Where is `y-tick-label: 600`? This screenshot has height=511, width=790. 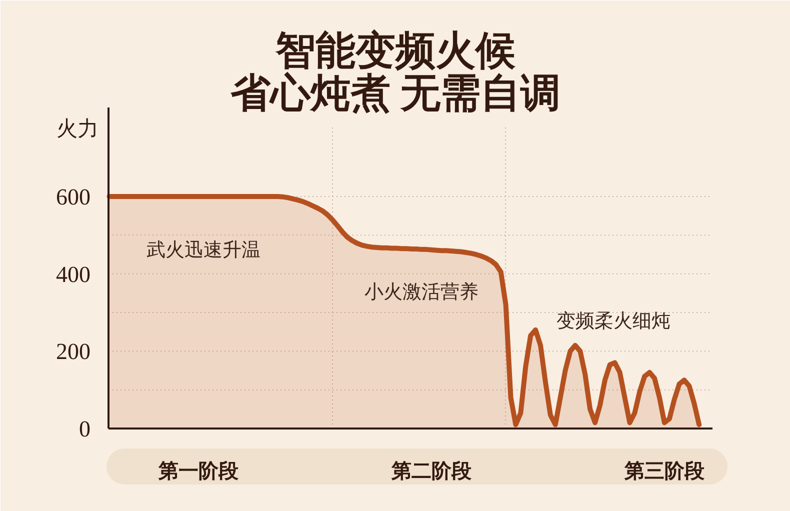
y-tick-label: 600 is located at coordinates (73, 197).